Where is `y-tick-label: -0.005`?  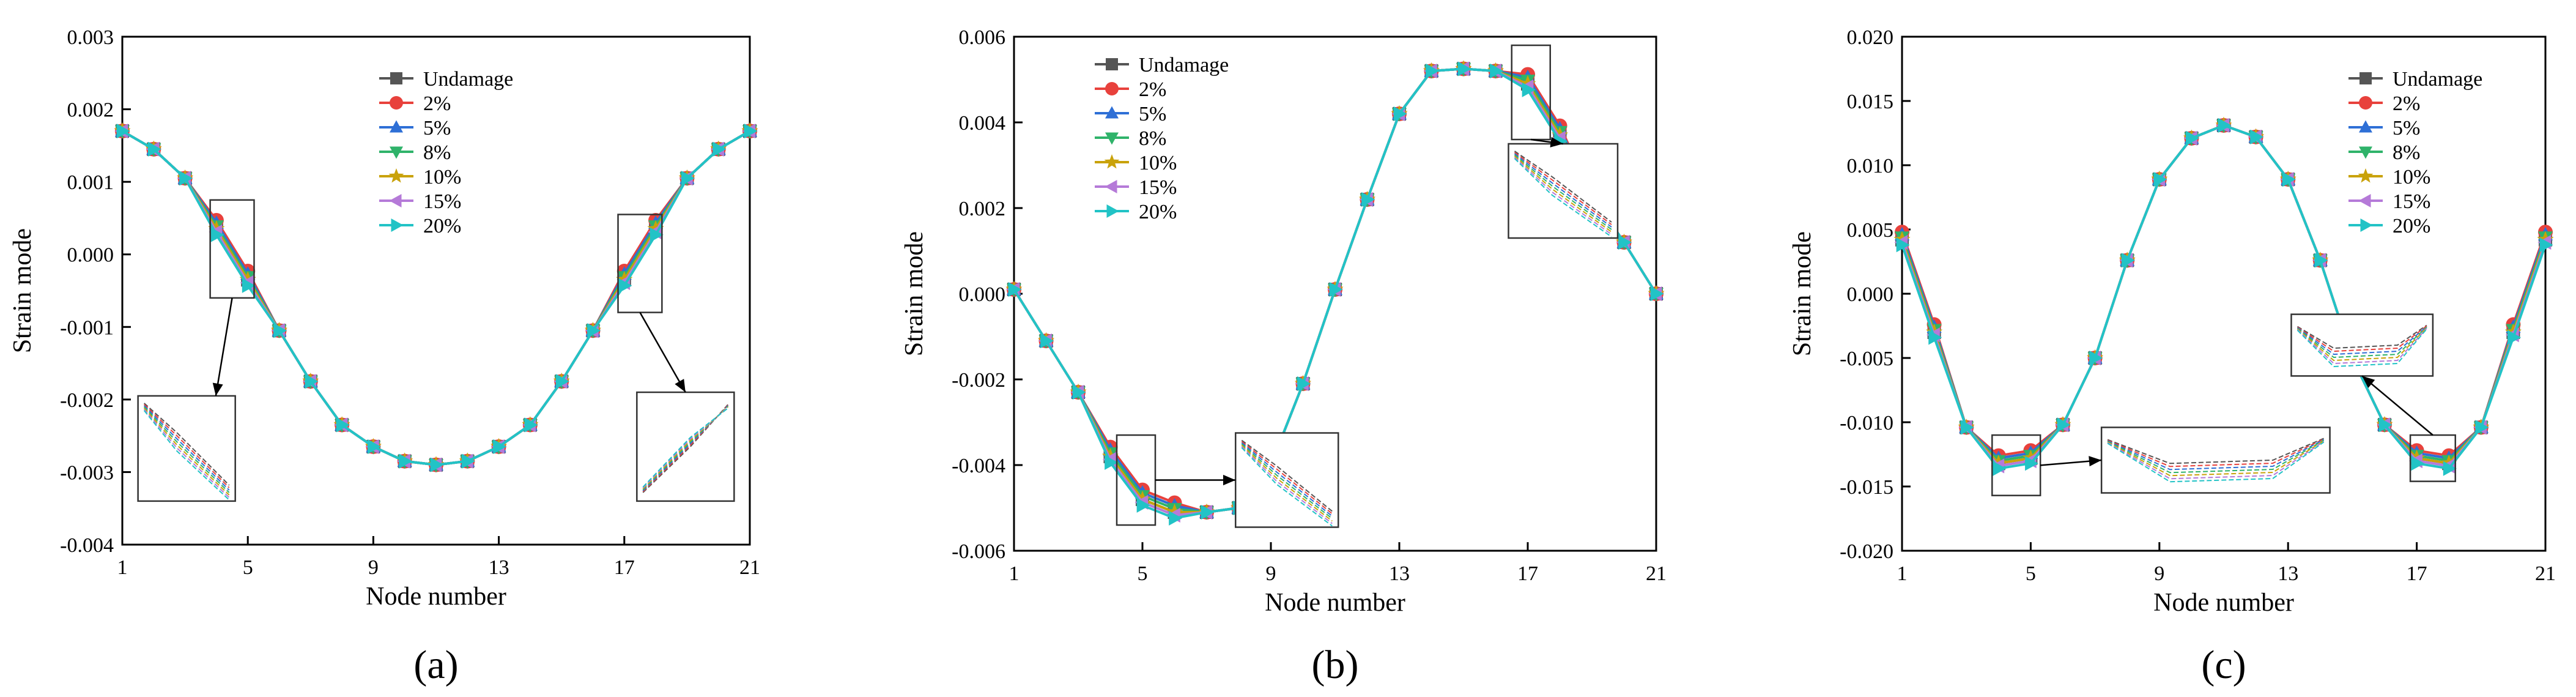 y-tick-label: -0.005 is located at coordinates (1866, 359).